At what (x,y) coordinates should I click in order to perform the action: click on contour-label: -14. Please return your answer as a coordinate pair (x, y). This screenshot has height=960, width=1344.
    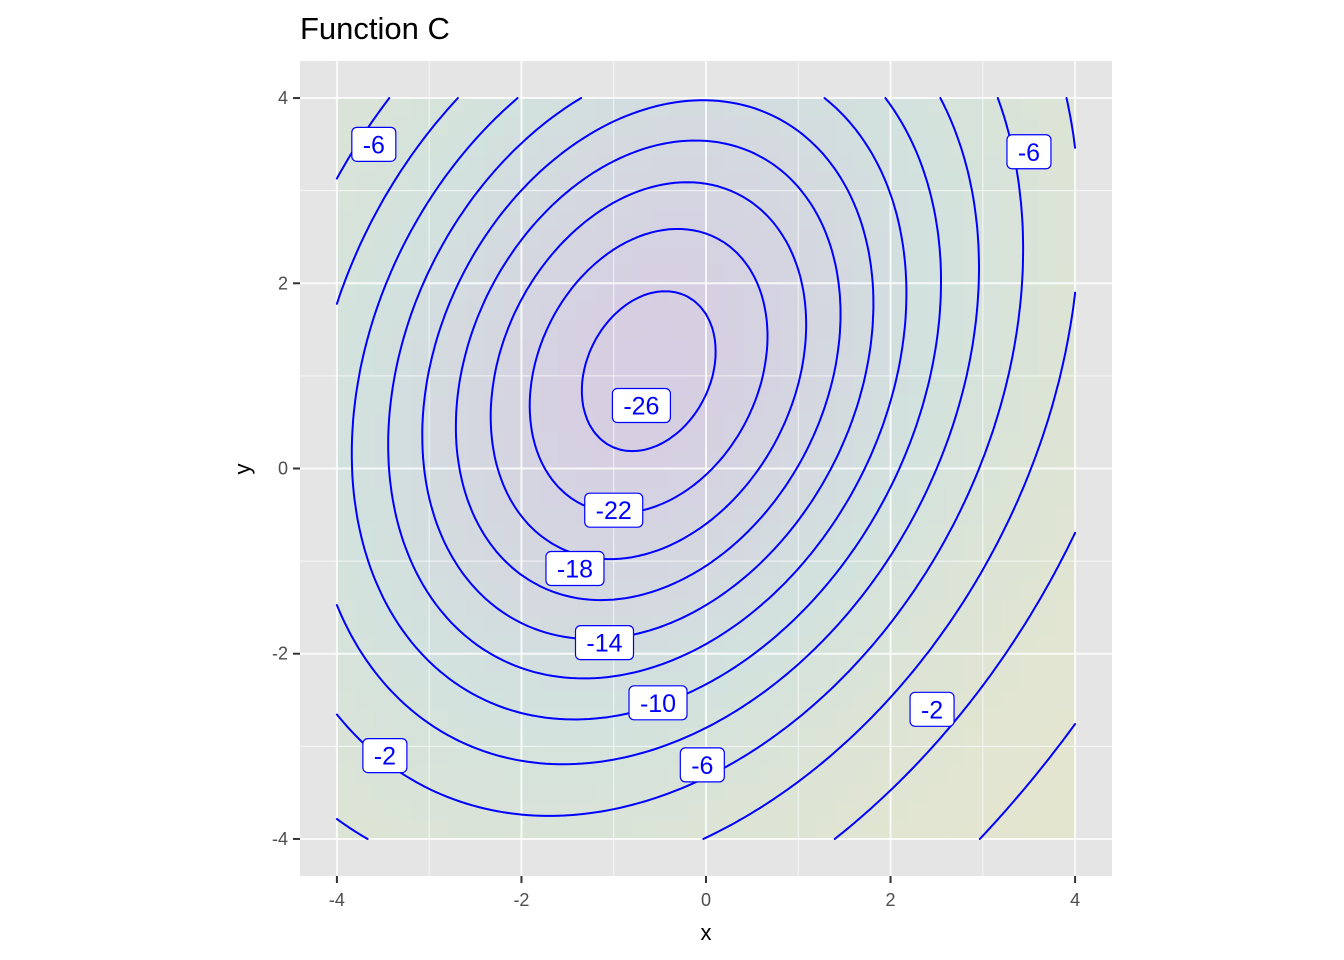
    Looking at the image, I should click on (604, 643).